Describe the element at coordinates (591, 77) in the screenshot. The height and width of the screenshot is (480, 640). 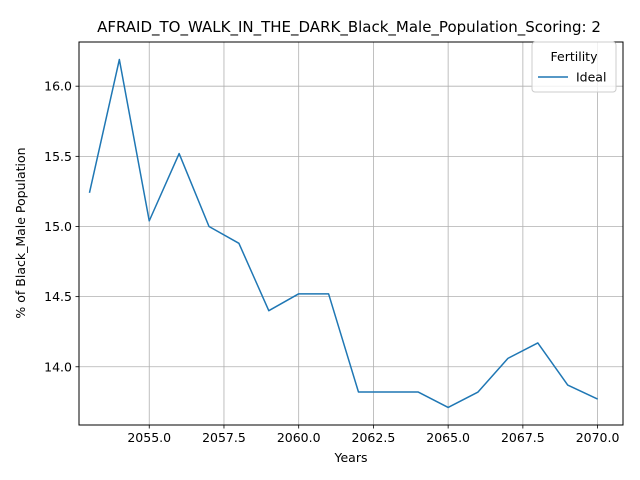
I see `legend-label: Ideal` at that location.